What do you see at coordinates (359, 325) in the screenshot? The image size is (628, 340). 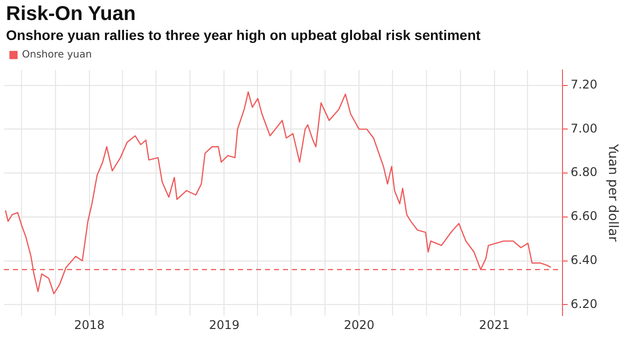 I see `x-tick-label: 2020` at bounding box center [359, 325].